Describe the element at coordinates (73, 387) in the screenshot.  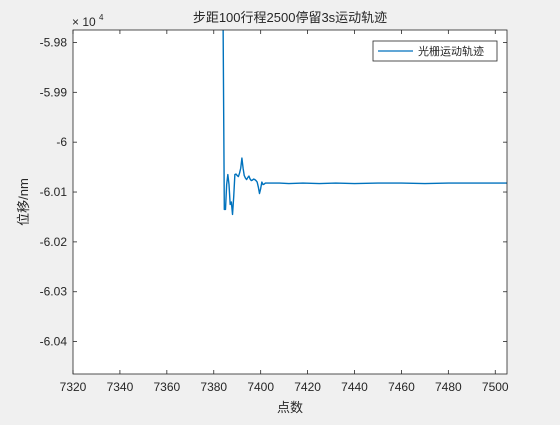
I see `x-tick-label: 7320` at that location.